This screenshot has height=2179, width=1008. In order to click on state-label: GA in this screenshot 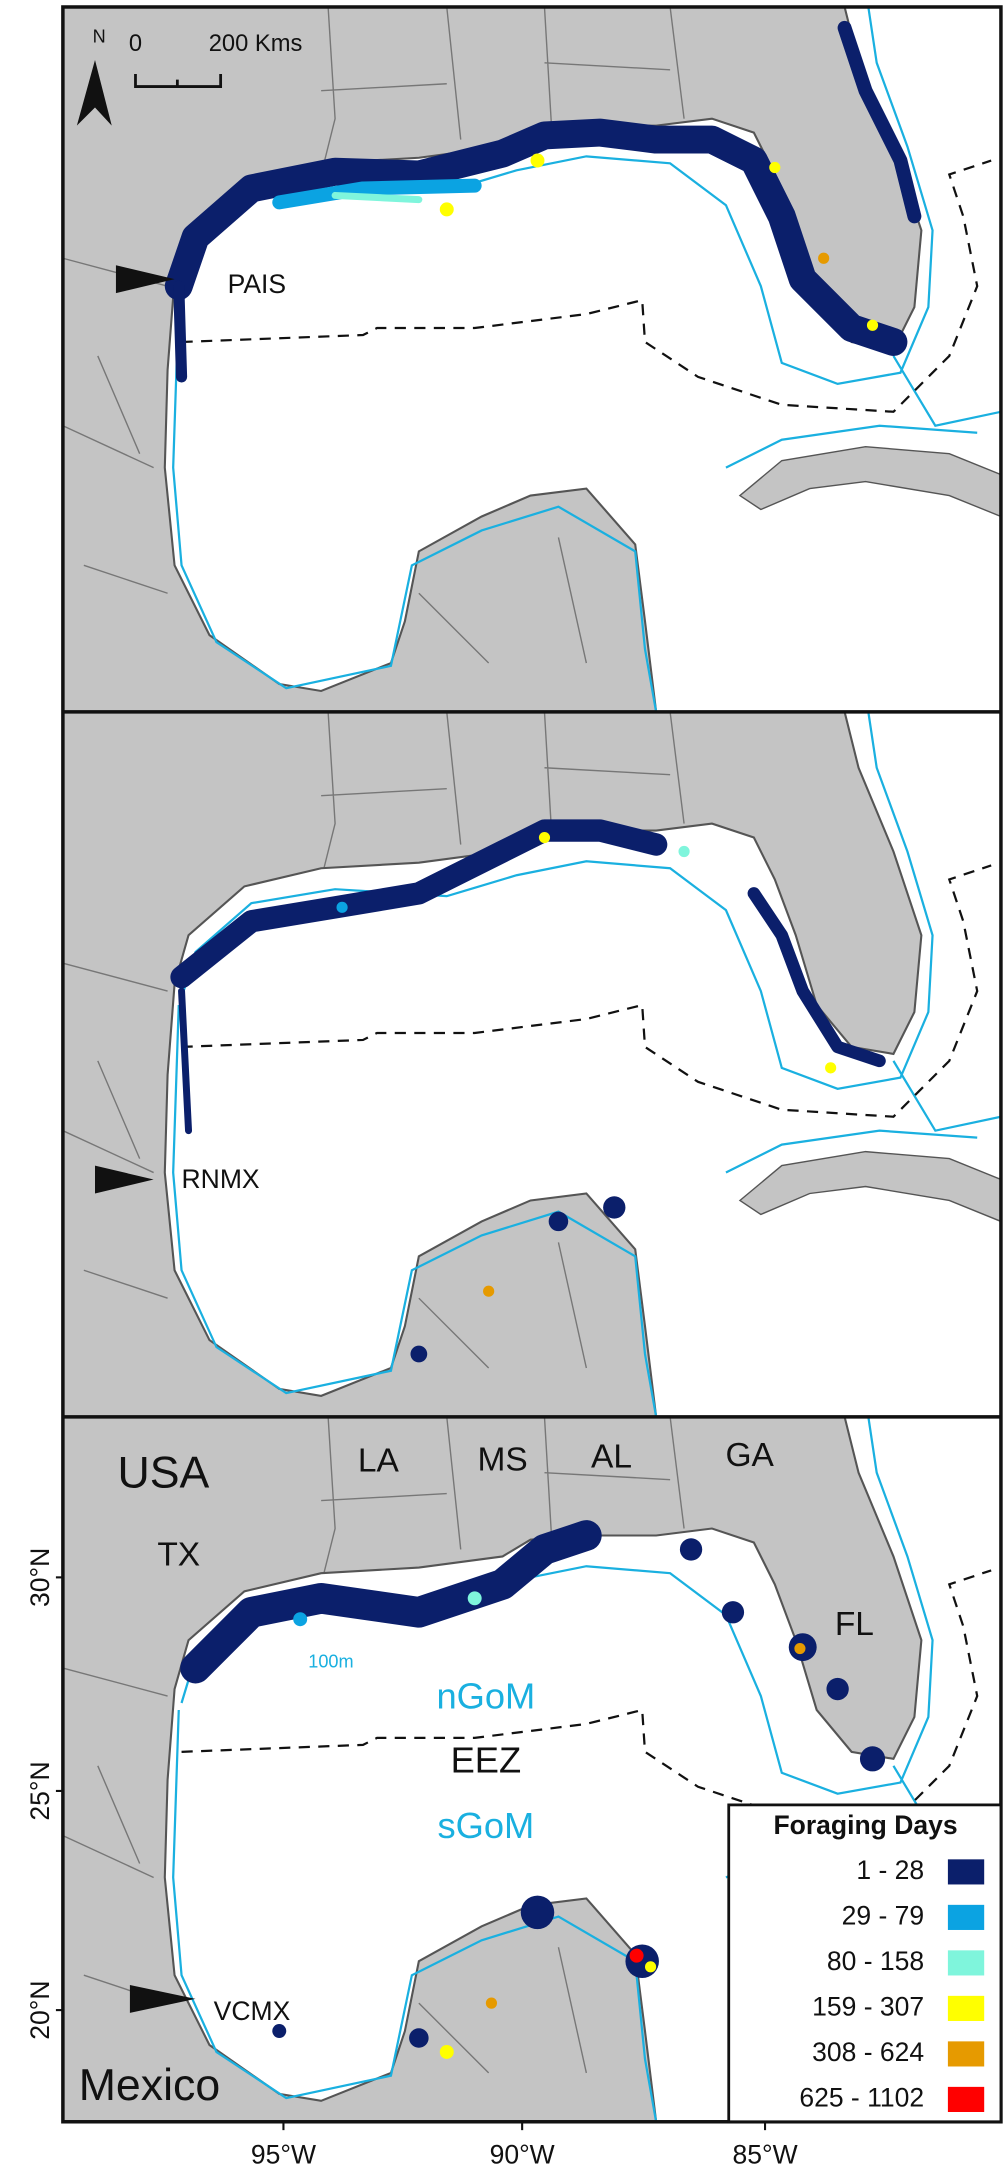, I will do `click(749, 1455)`.